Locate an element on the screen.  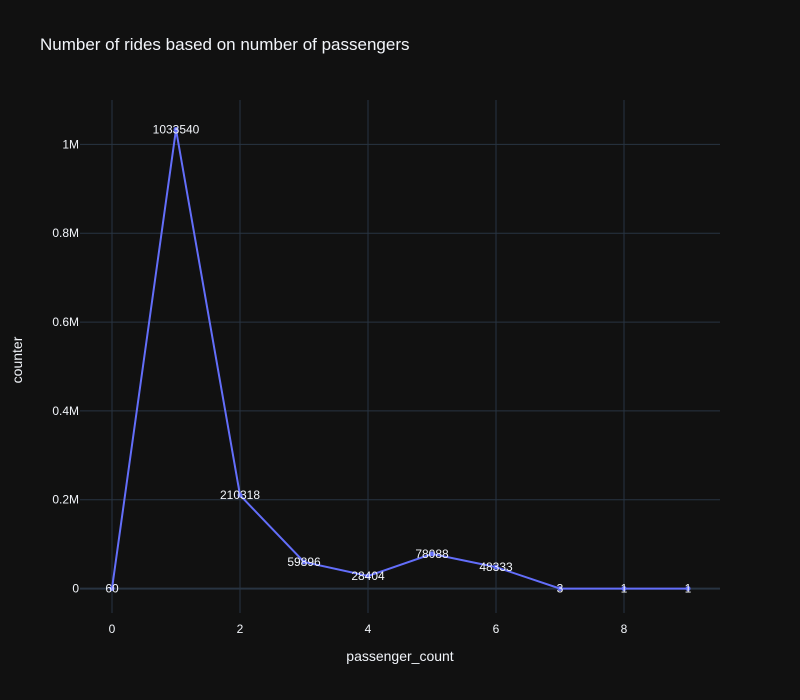
data-label: 28404 is located at coordinates (368, 576).